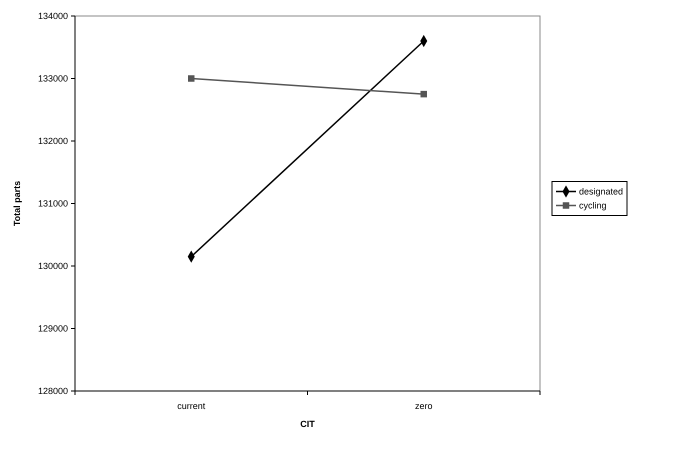  I want to click on y-tick-label: 130000, so click(53, 265).